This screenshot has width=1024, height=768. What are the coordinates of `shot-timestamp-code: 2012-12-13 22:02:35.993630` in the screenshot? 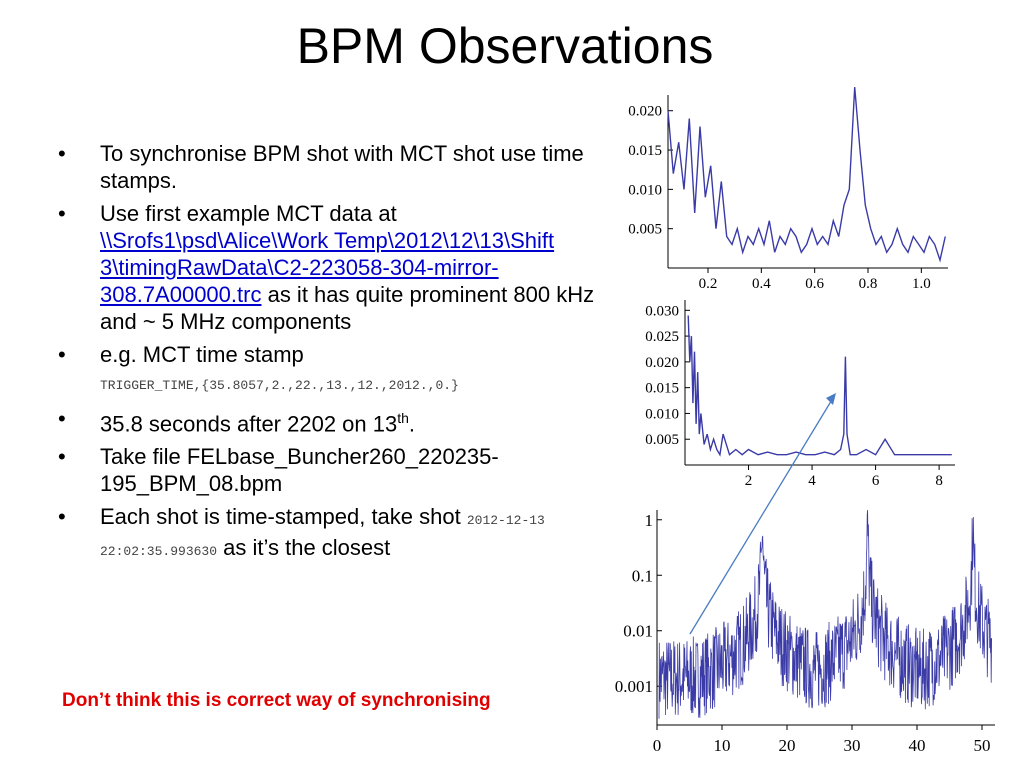 It's located at (322, 536).